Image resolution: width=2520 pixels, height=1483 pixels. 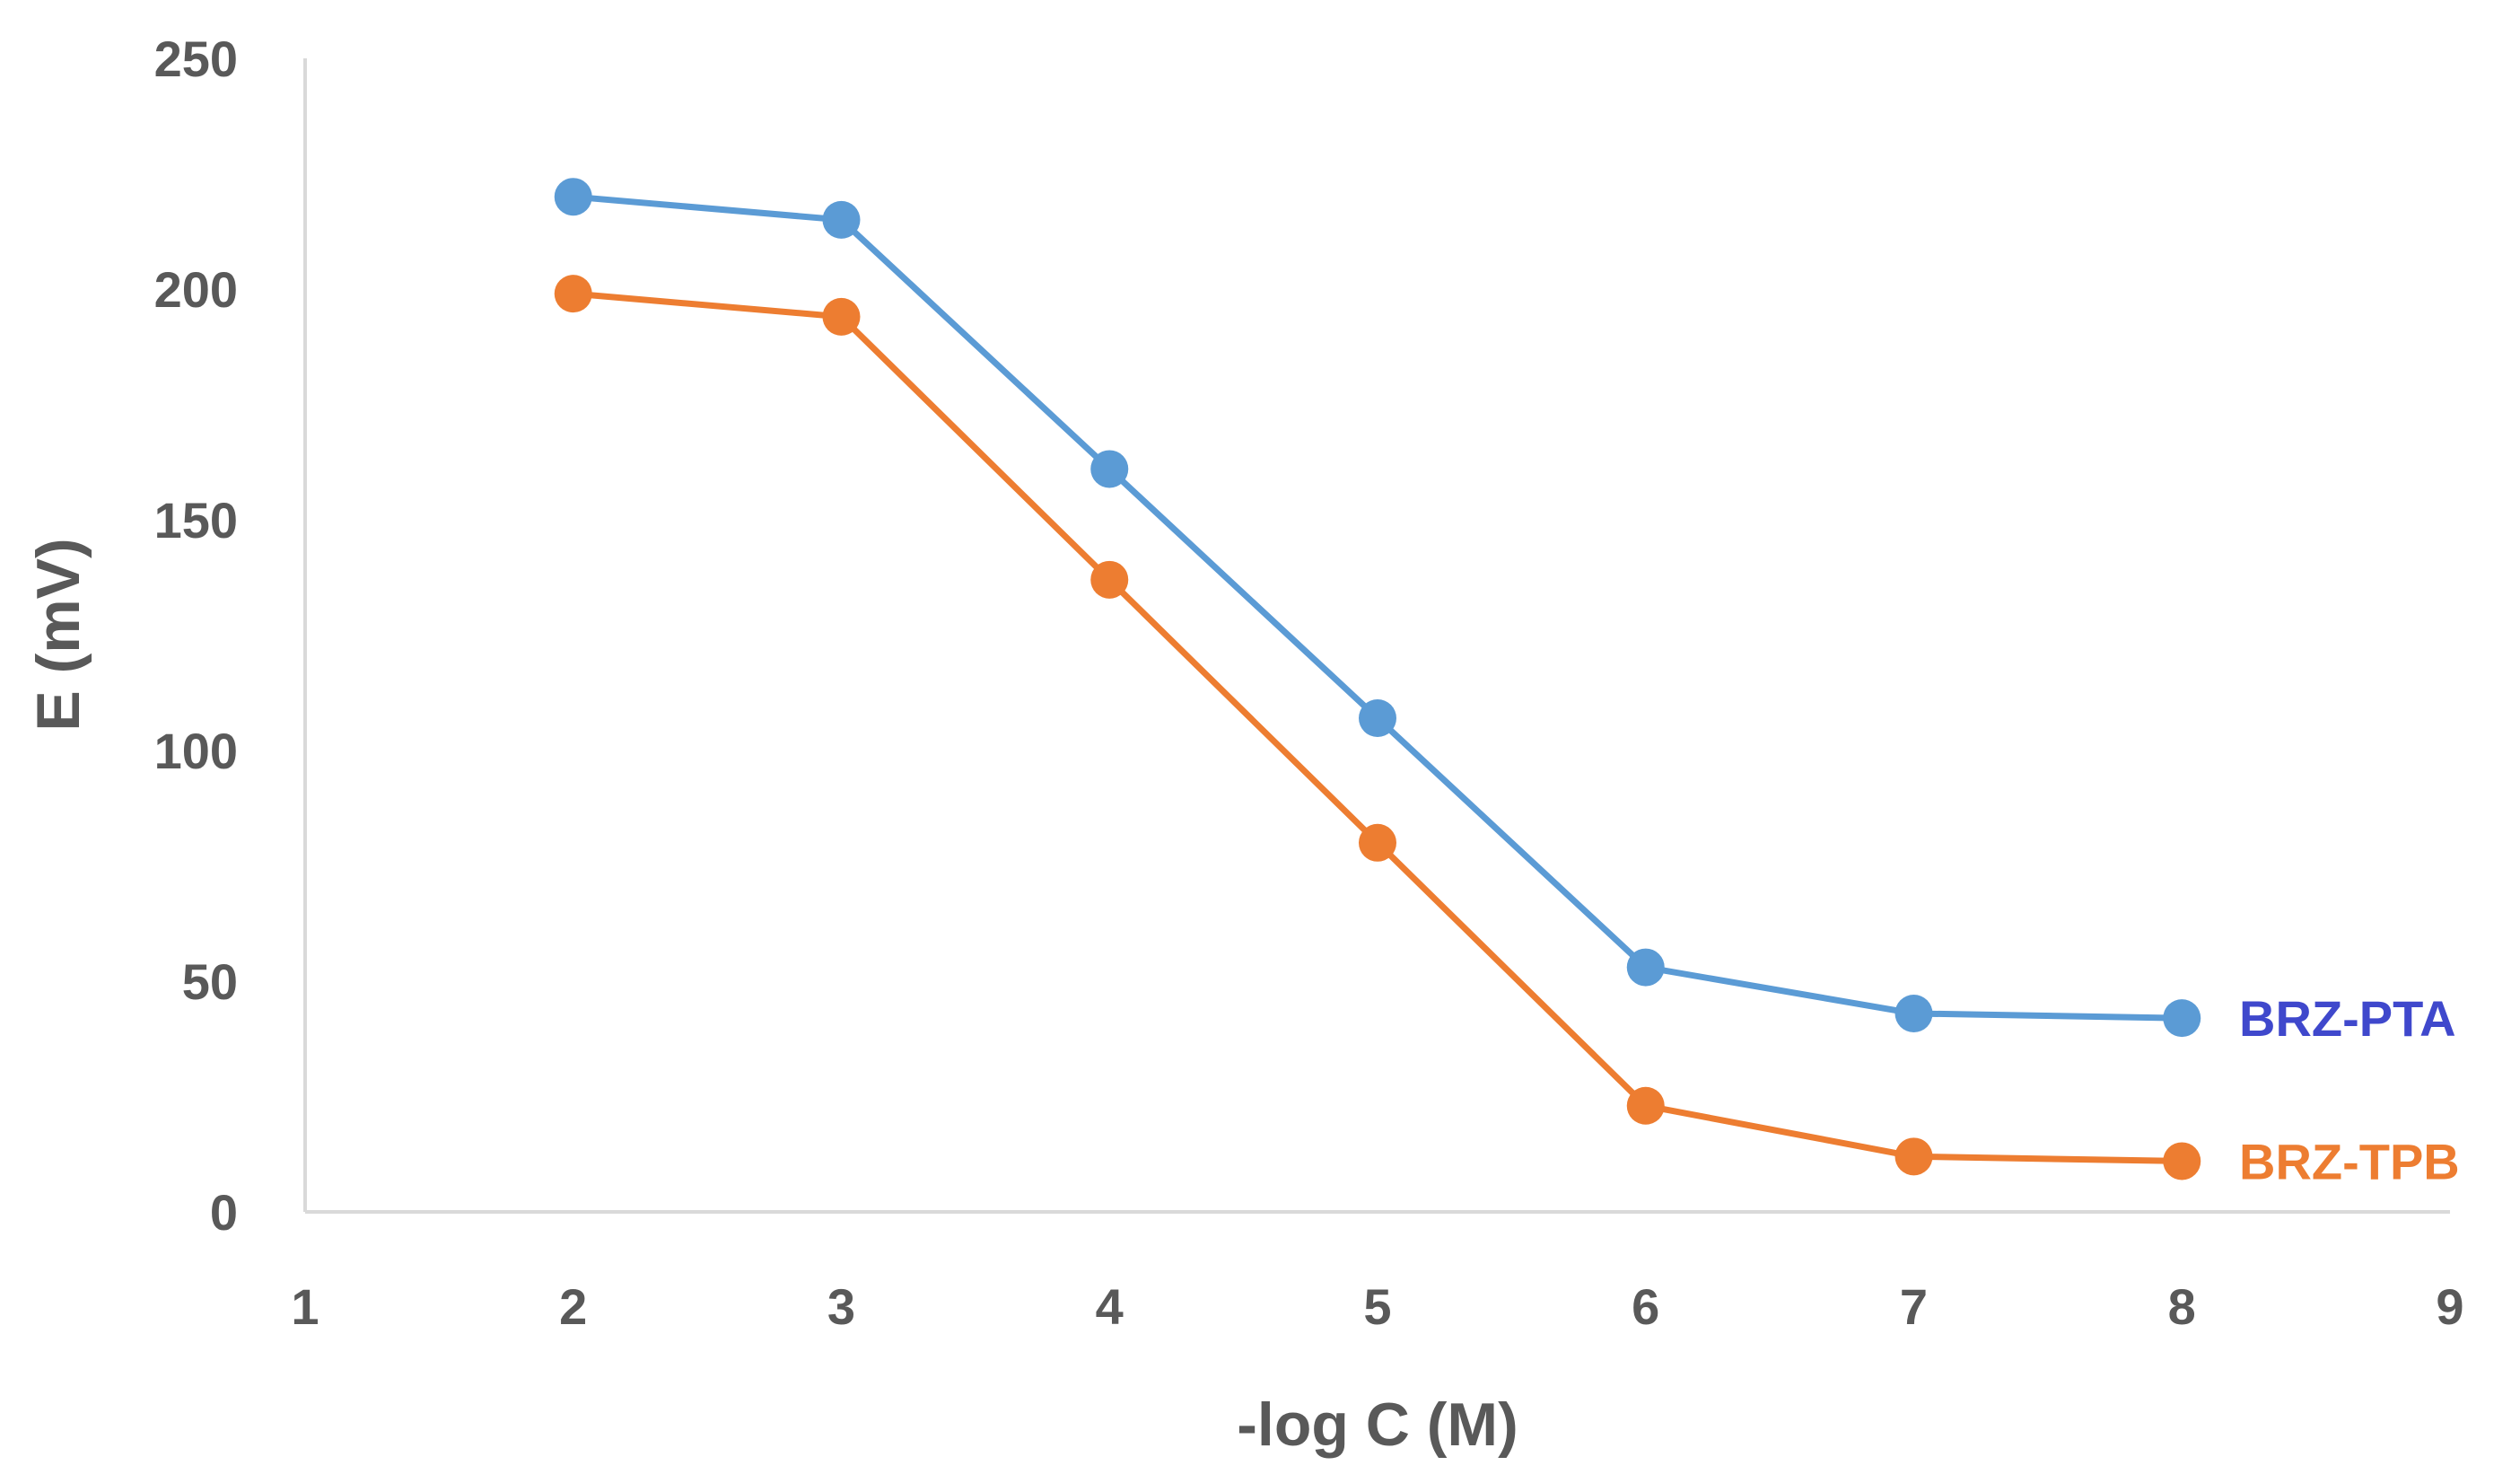 I want to click on x-tick-label: 8, so click(x=2182, y=1306).